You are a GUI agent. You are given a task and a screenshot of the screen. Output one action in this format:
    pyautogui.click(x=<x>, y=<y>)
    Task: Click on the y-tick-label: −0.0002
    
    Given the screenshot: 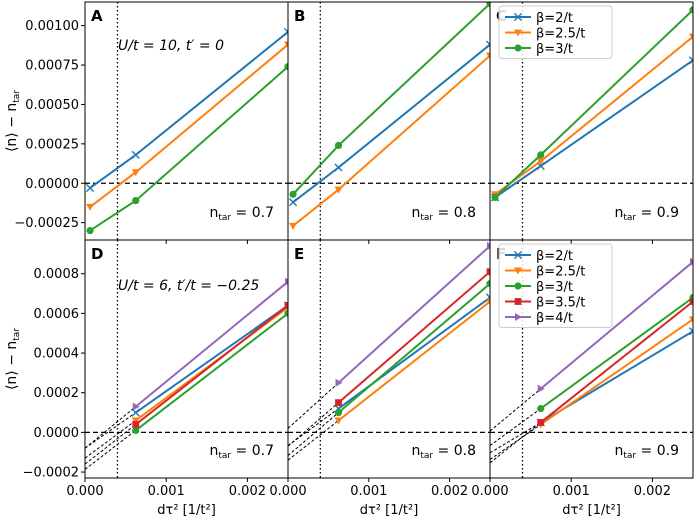 What is the action you would take?
    pyautogui.click(x=51, y=473)
    